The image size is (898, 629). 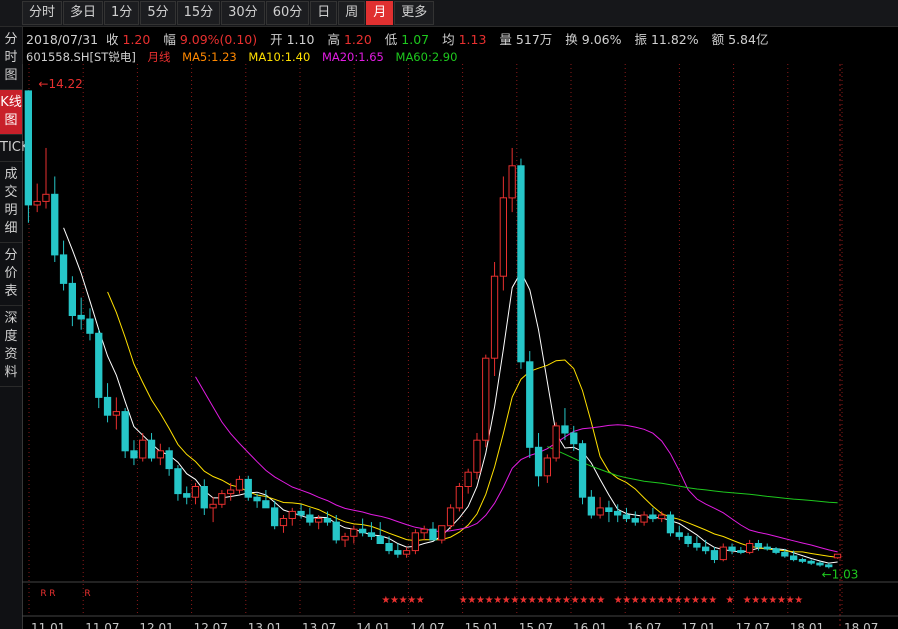 I want to click on tab-period-7: 日, so click(x=324, y=13).